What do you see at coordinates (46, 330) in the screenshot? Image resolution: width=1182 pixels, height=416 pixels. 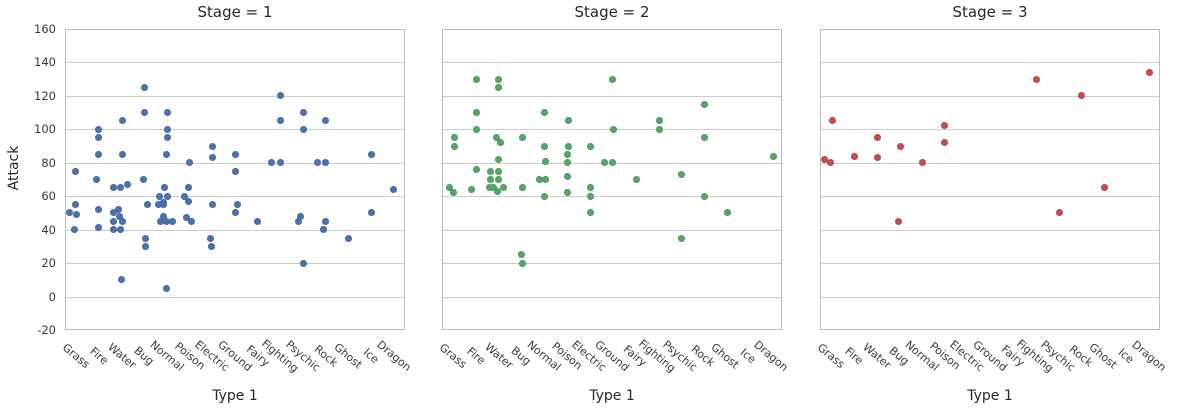 I see `y-tick-label: -20` at bounding box center [46, 330].